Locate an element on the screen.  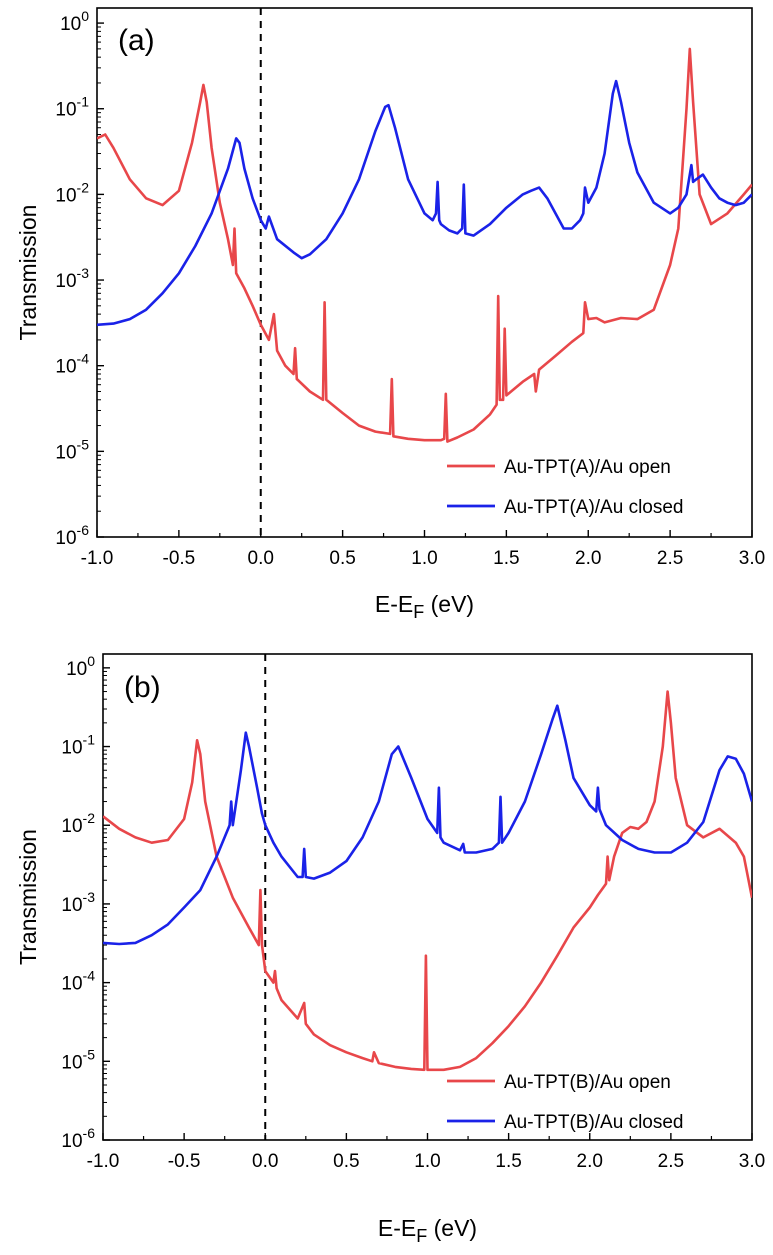
legend: Au-TPT(A)/Au open Au-TPT(A)/Au closed is located at coordinates (565, 487).